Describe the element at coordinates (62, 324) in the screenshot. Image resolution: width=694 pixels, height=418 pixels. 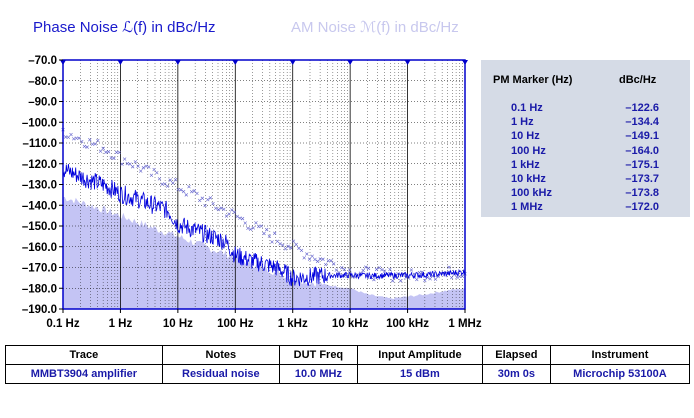
I see `x-tick-label: 0.1 Hz` at that location.